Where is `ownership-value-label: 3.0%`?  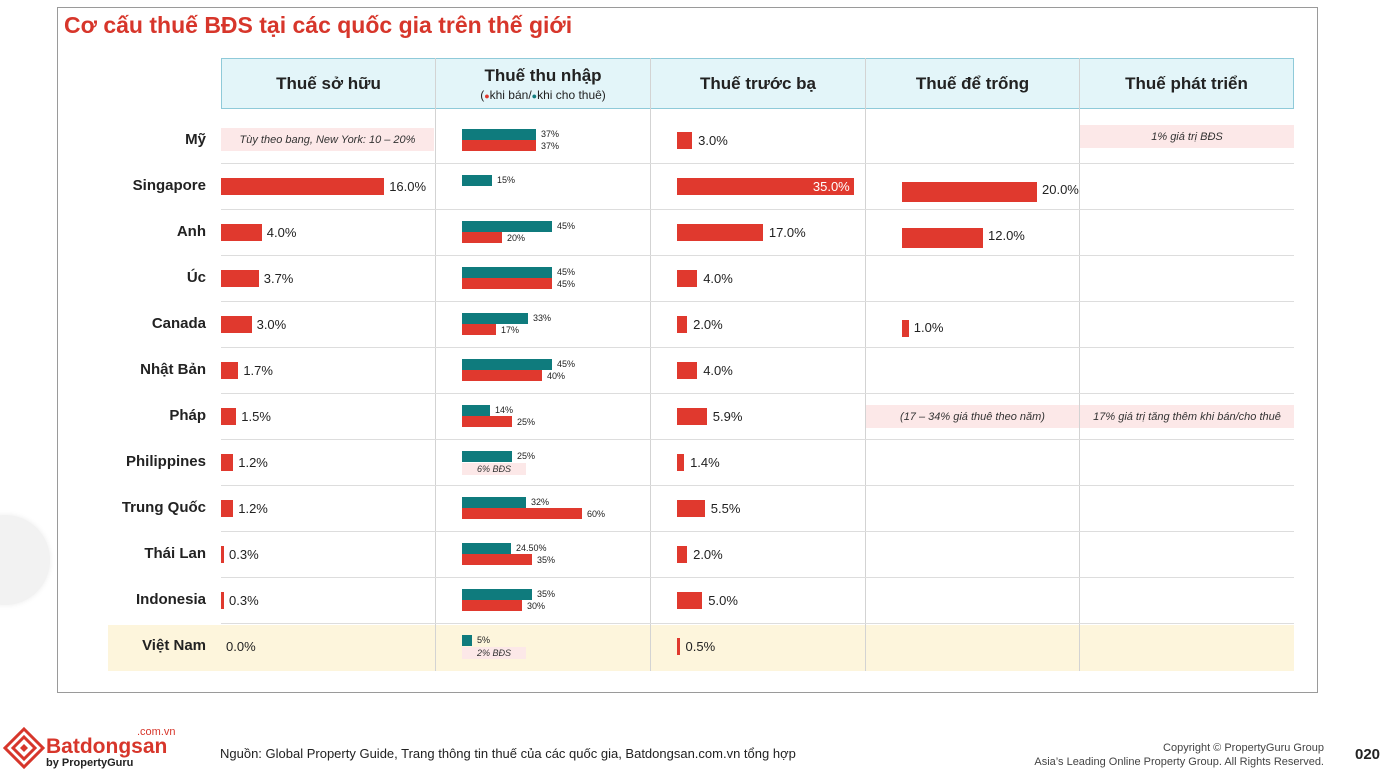
ownership-value-label: 3.0% is located at coordinates (271, 324).